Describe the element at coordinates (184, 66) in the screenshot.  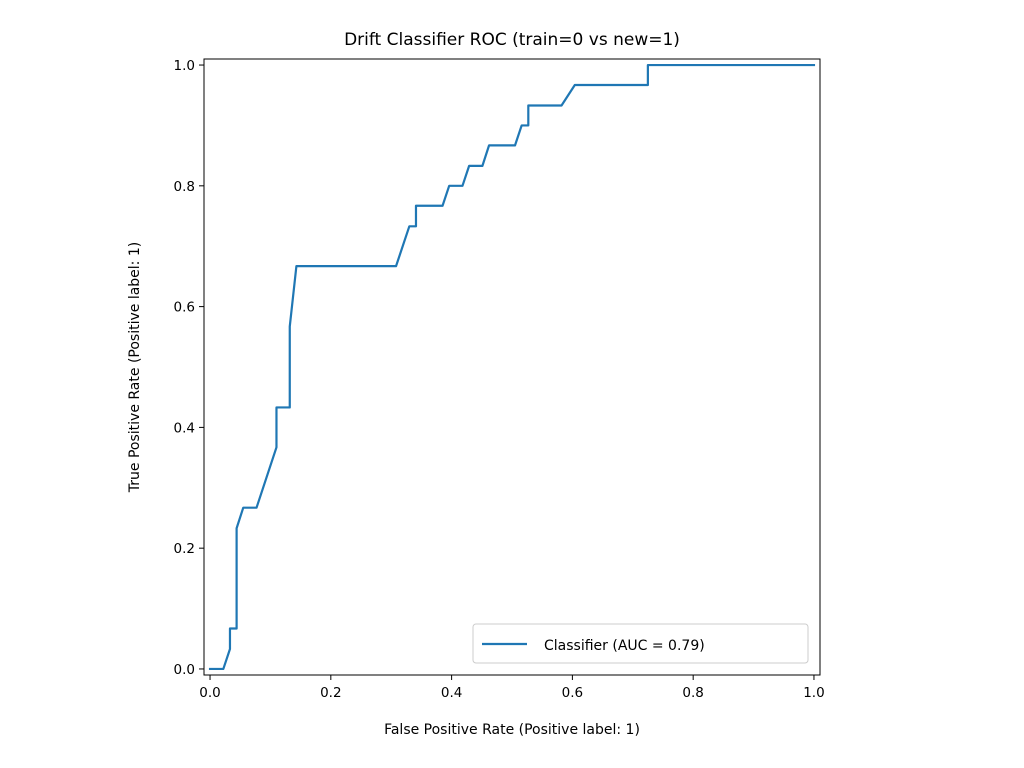
I see `y-tick-label: 1.0` at that location.